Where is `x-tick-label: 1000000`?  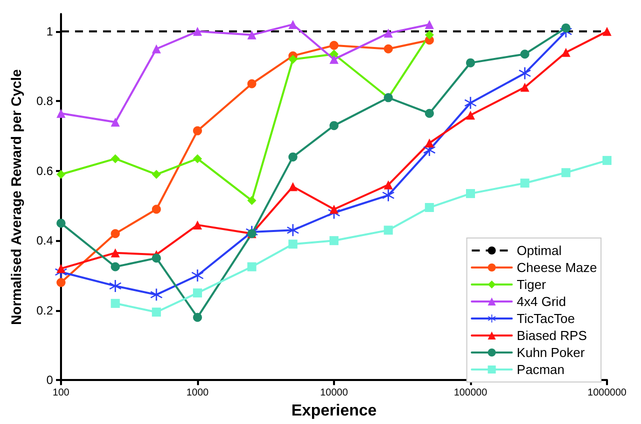
x-tick-label: 1000000 is located at coordinates (607, 393).